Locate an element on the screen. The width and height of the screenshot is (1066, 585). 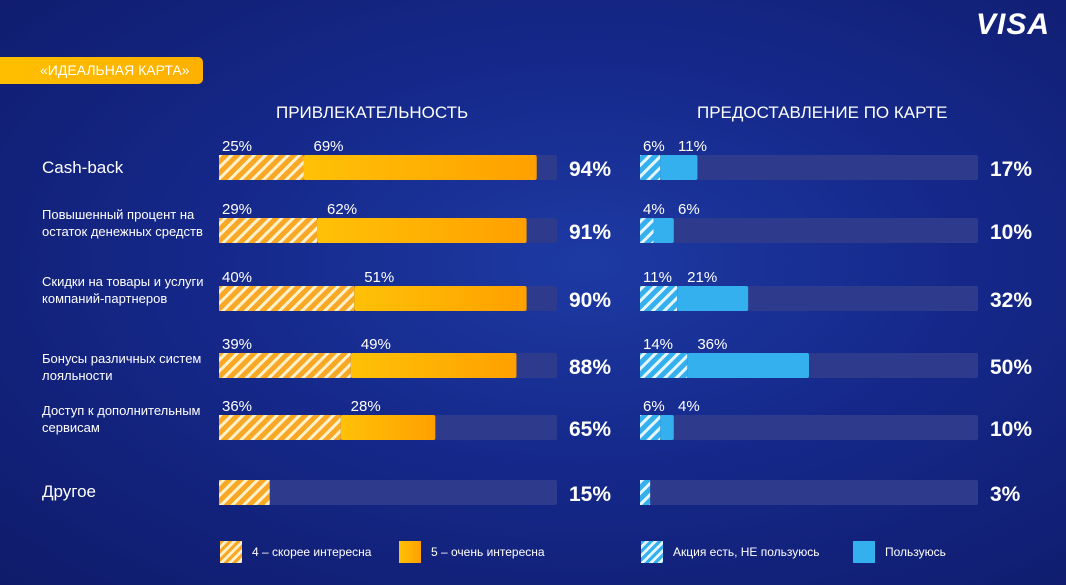
attractiveness-label-second-0: 69% is located at coordinates (329, 146).